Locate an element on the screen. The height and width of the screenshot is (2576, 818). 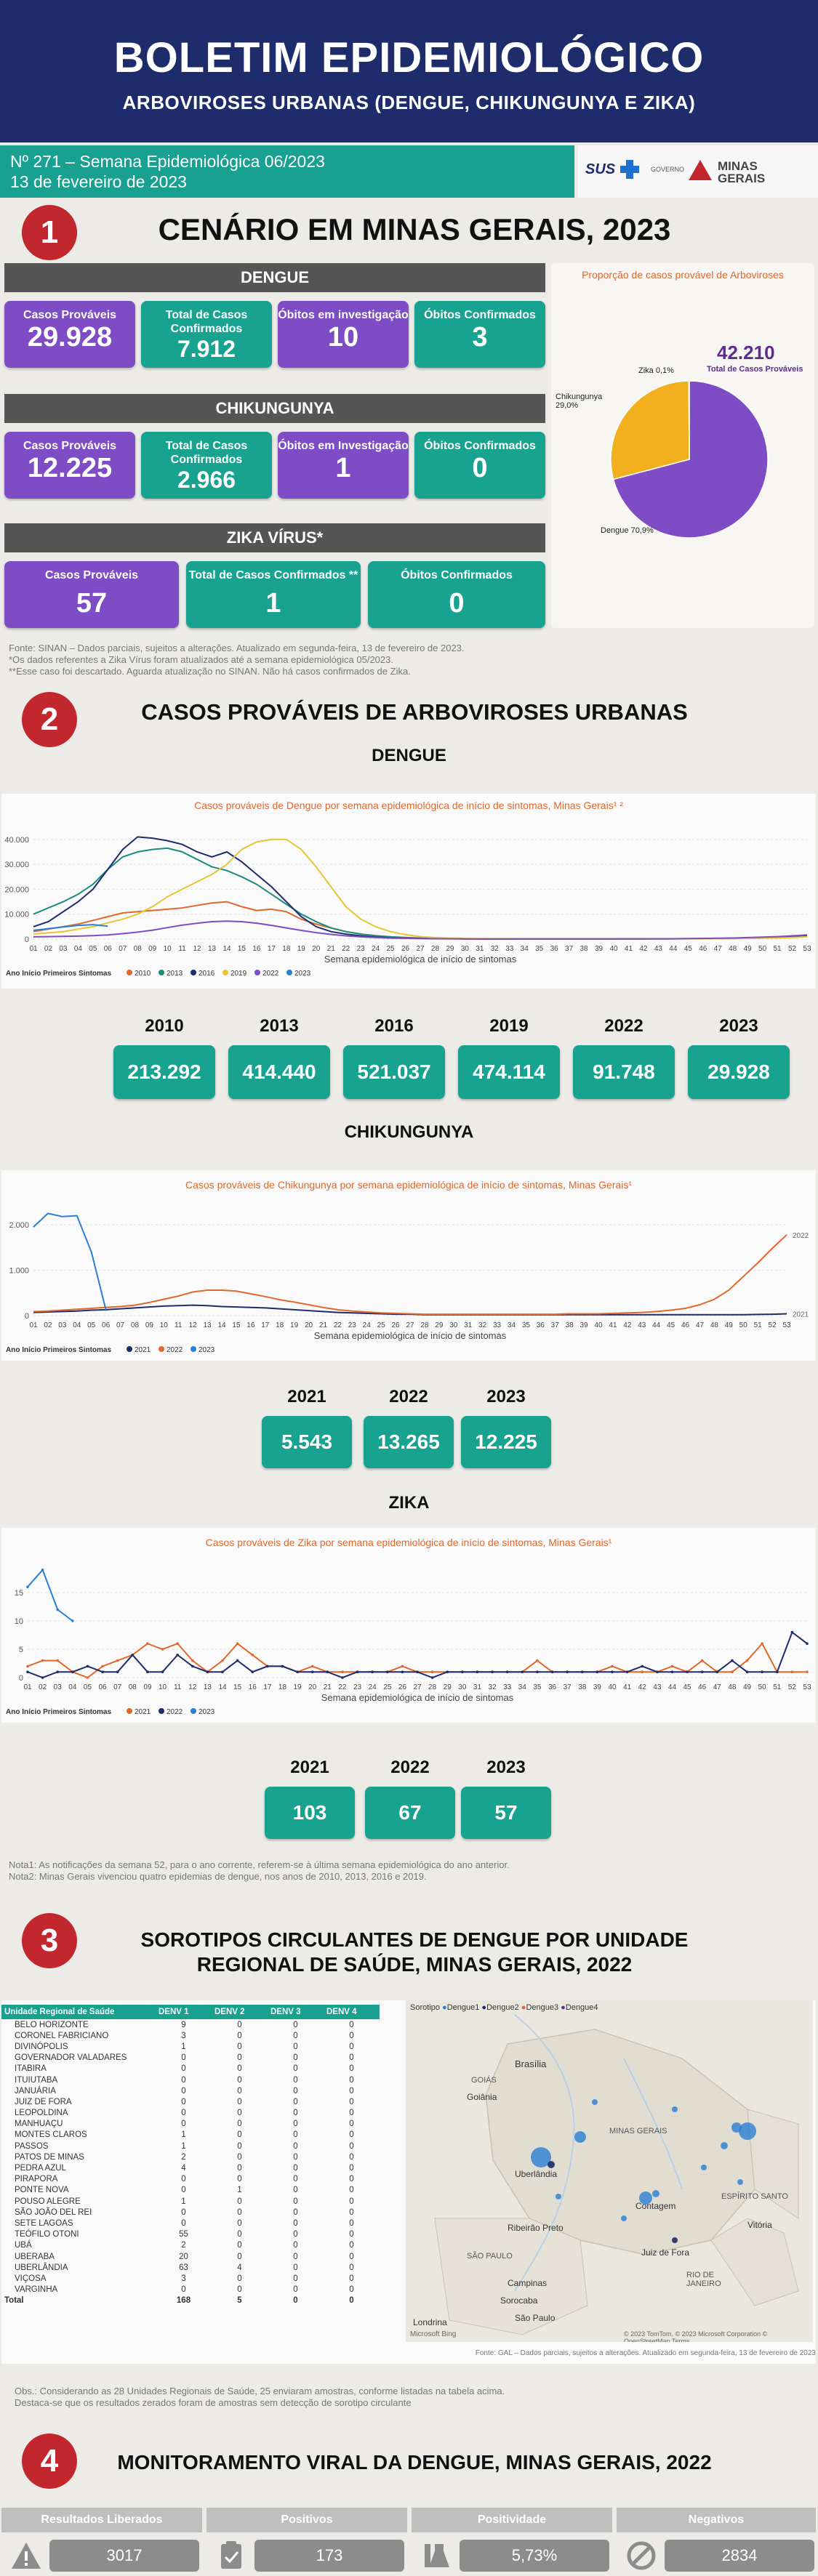
map-label: RIO DE JANEIRO is located at coordinates (703, 2279).